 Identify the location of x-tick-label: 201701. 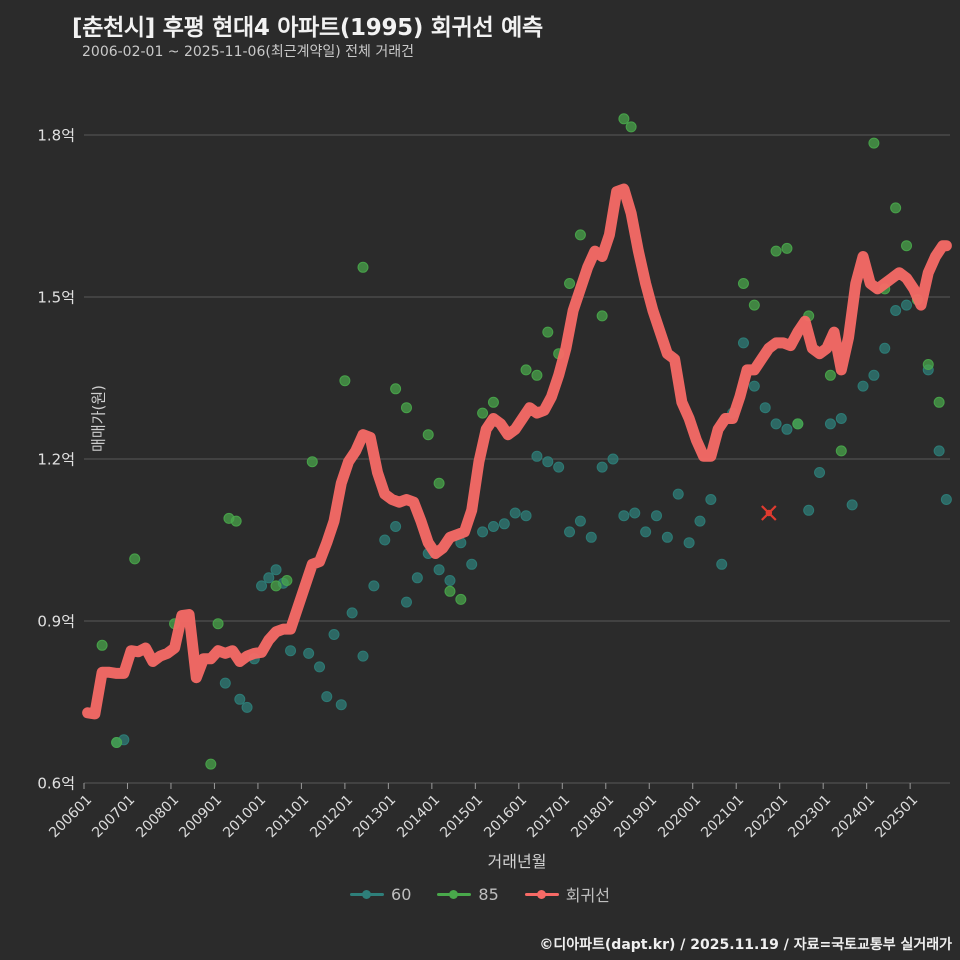
(549, 817).